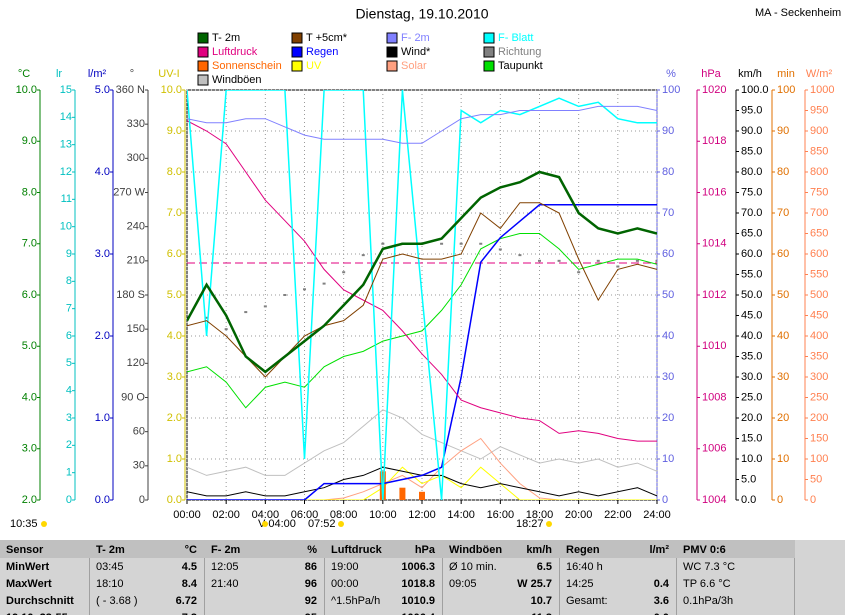 This screenshot has width=845, height=615. Describe the element at coordinates (714, 346) in the screenshot. I see `y-tick-label: 1010` at that location.